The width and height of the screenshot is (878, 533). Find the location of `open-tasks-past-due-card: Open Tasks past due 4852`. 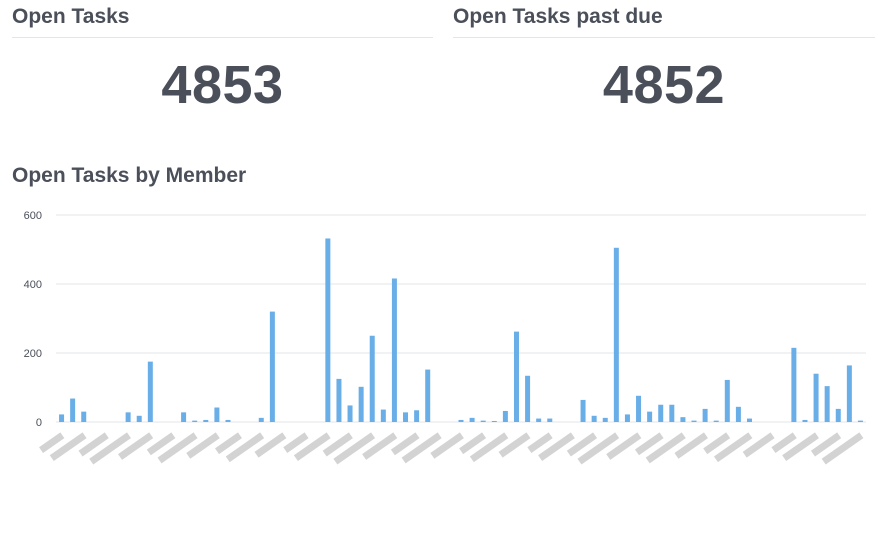

open-tasks-past-due-card: Open Tasks past due 4852 is located at coordinates (664, 75).